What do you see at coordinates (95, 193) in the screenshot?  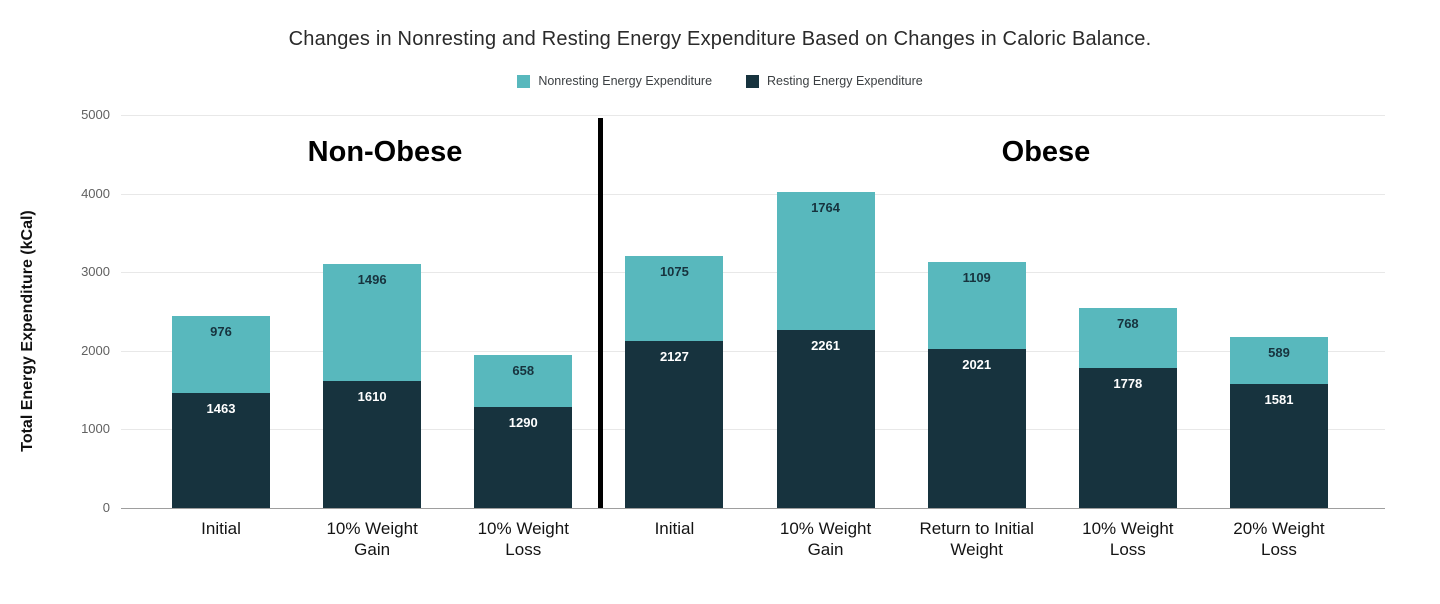 I see `y-tick-label-4000: 4000` at bounding box center [95, 193].